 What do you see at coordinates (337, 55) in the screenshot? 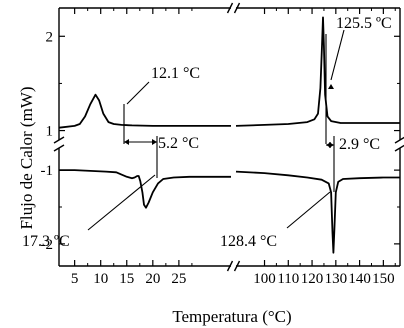
I see `annotation-leader-125.5` at bounding box center [337, 55].